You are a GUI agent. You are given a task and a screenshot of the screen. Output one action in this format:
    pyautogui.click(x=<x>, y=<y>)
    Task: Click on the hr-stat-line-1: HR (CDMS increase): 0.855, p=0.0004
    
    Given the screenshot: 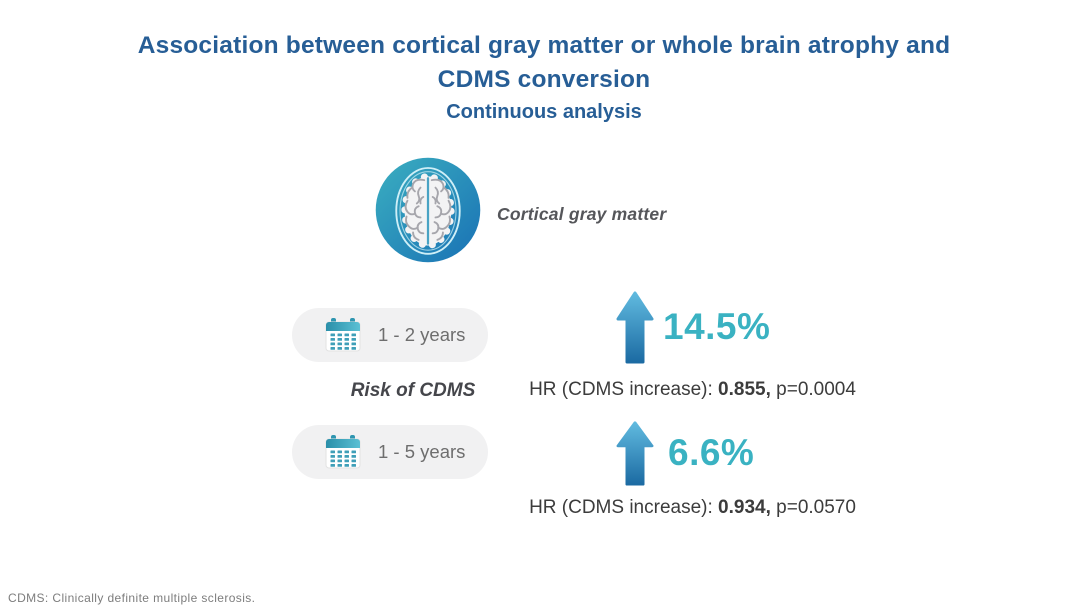 What is the action you would take?
    pyautogui.click(x=692, y=390)
    